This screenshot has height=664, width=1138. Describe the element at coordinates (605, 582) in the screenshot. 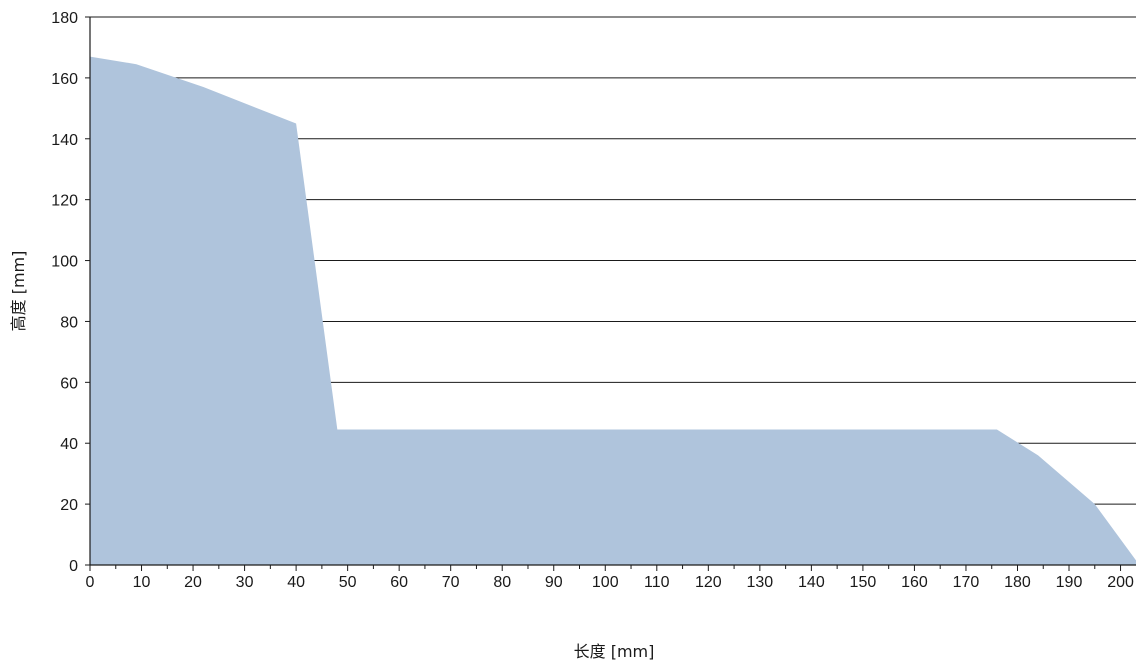

I see `x-tick-label-100: 100` at that location.